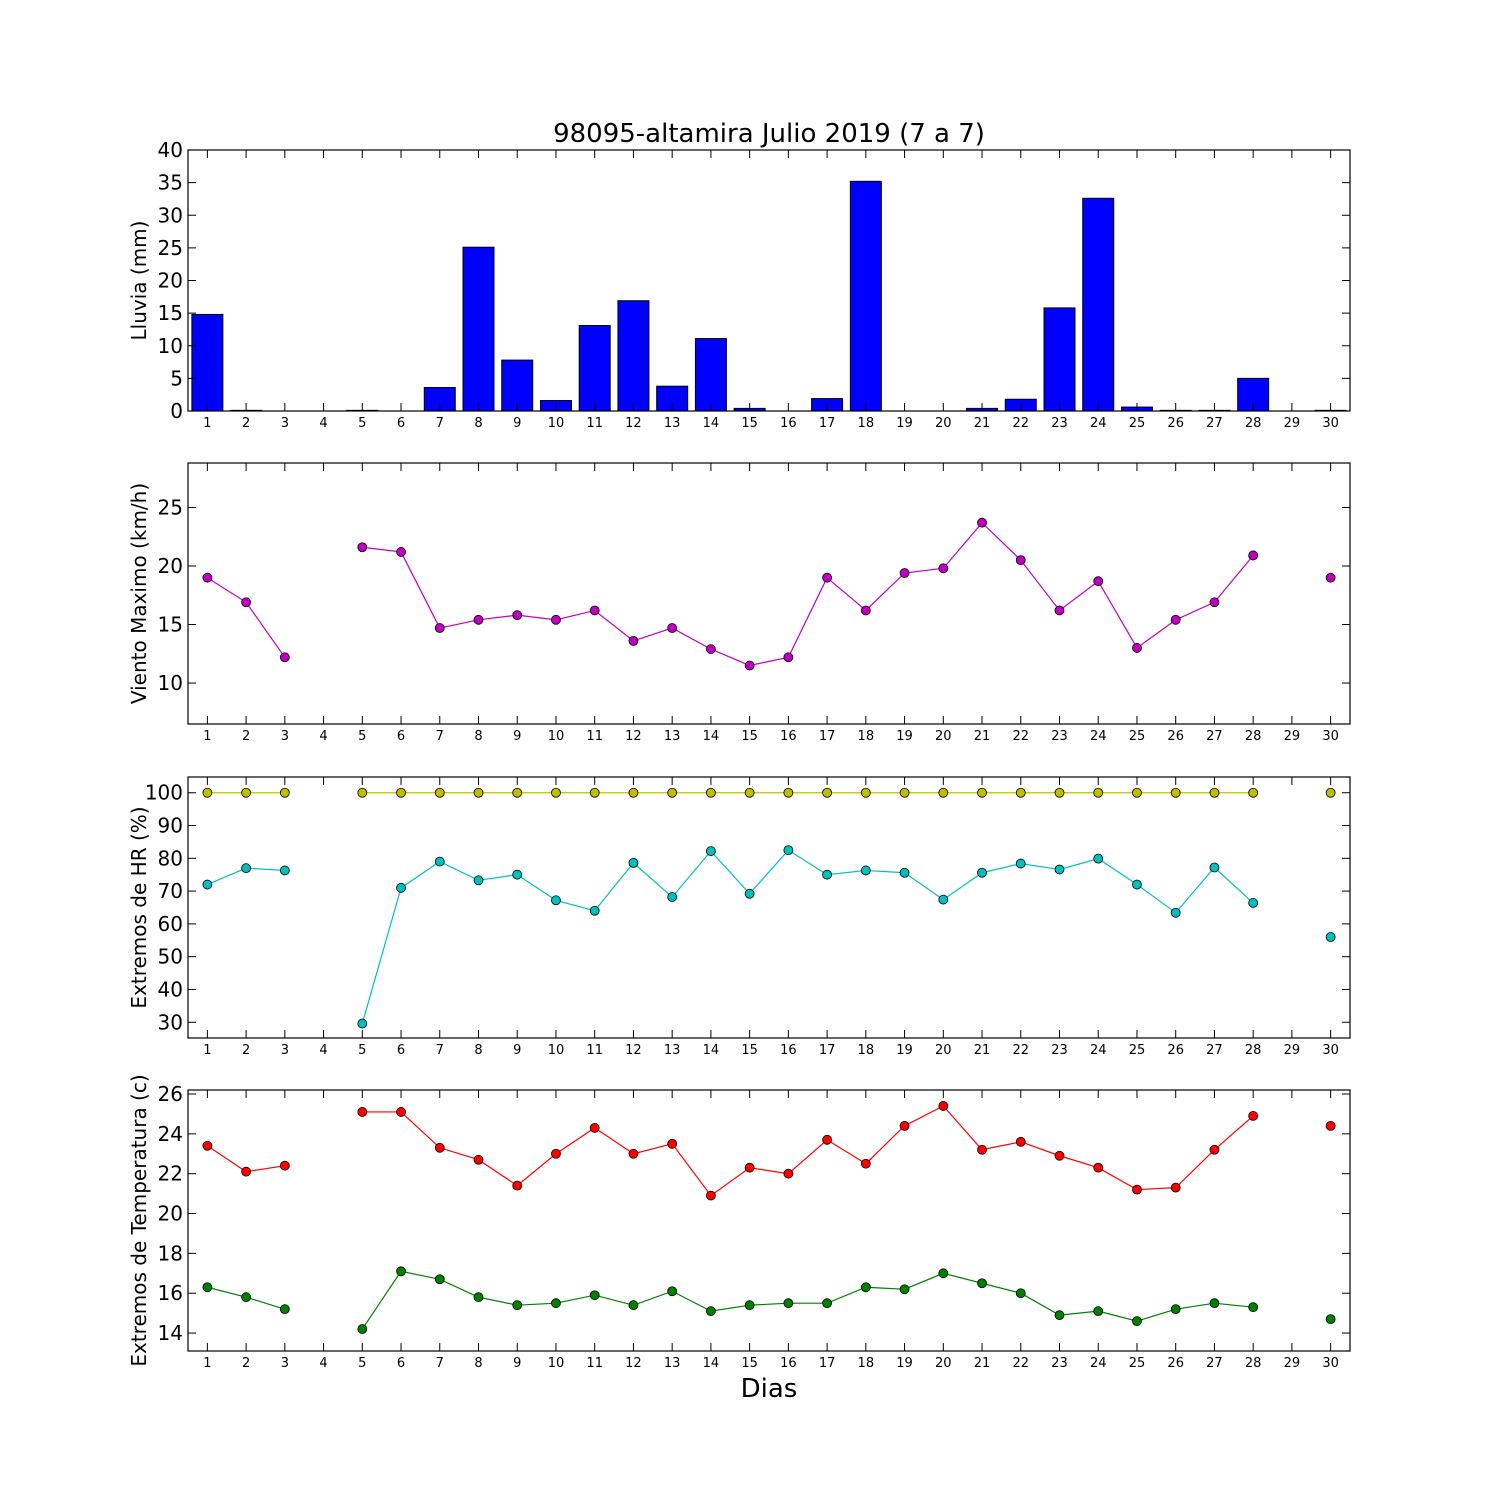 This screenshot has height=1500, width=1500. What do you see at coordinates (139, 593) in the screenshot?
I see `y-axis-label-viento: Viento Maximo (km/h)` at bounding box center [139, 593].